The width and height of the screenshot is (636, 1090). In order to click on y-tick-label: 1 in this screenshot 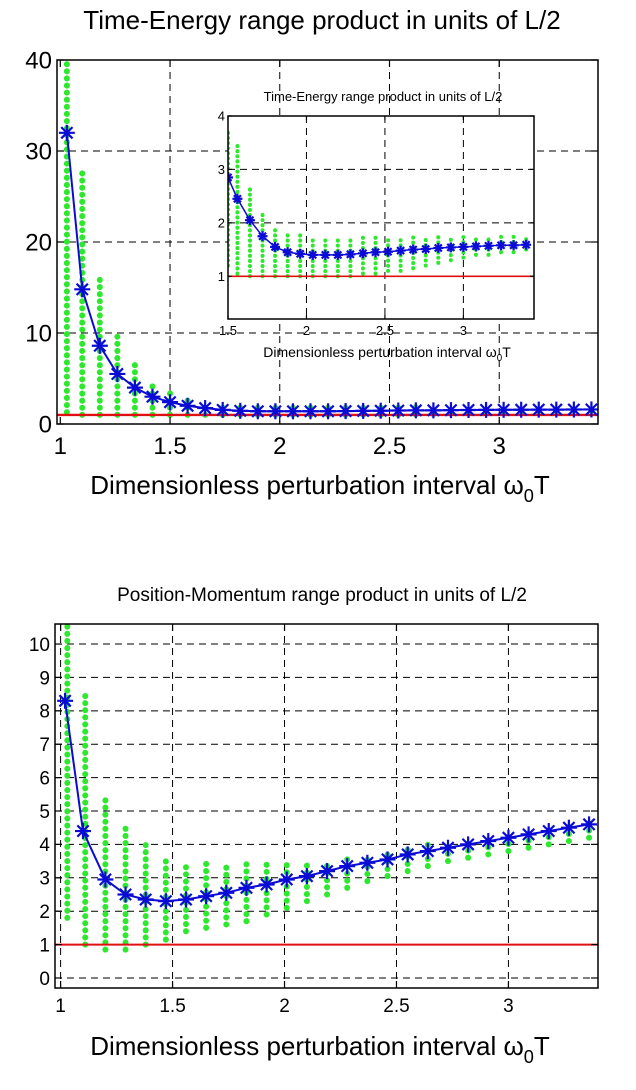, I will do `click(221, 276)`.